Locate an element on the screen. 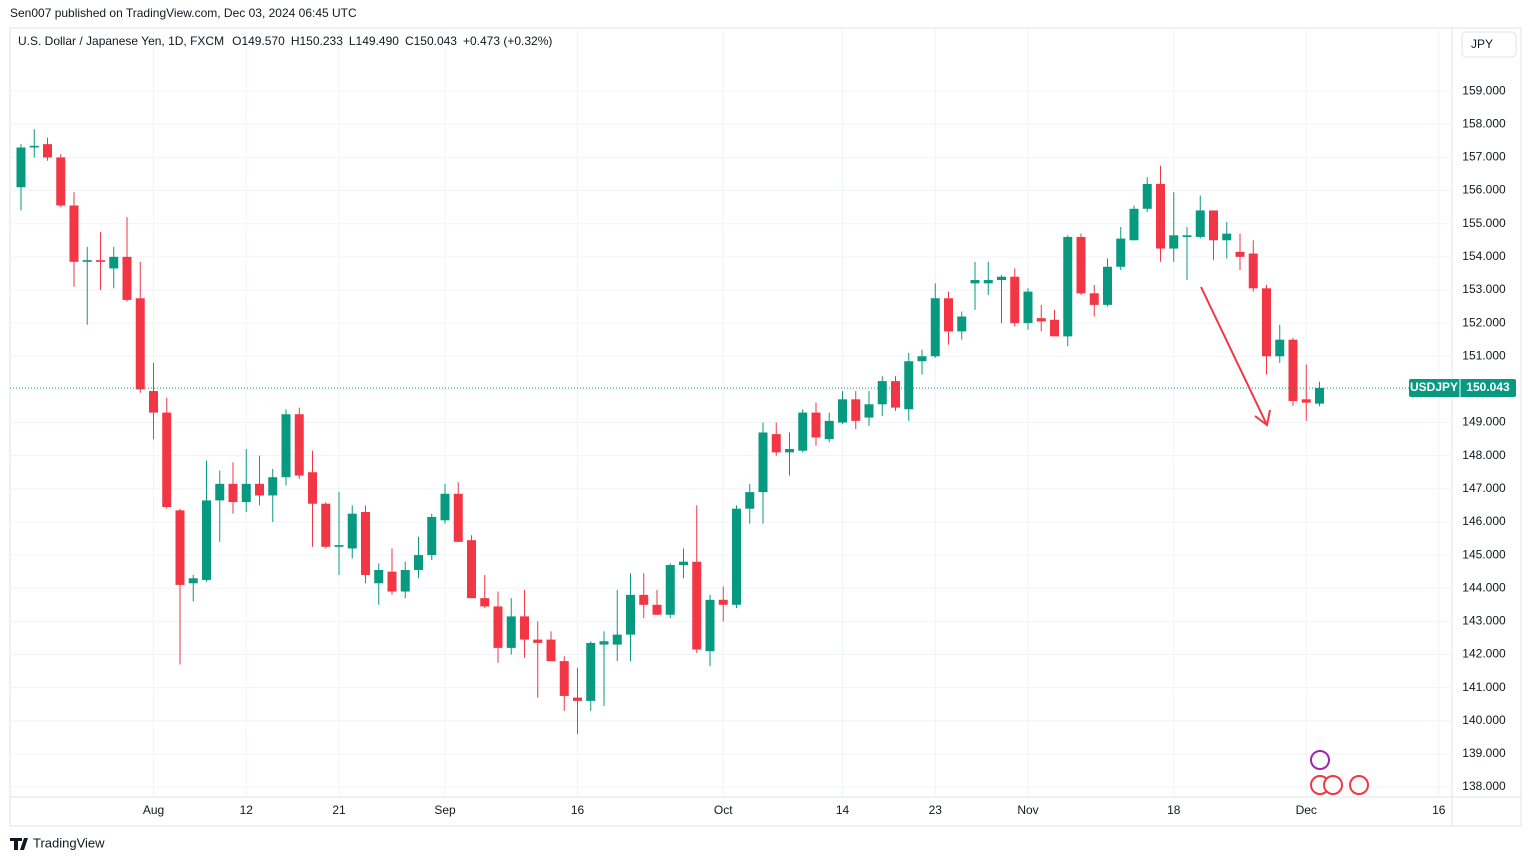  x-tick-label: 16 is located at coordinates (578, 810).